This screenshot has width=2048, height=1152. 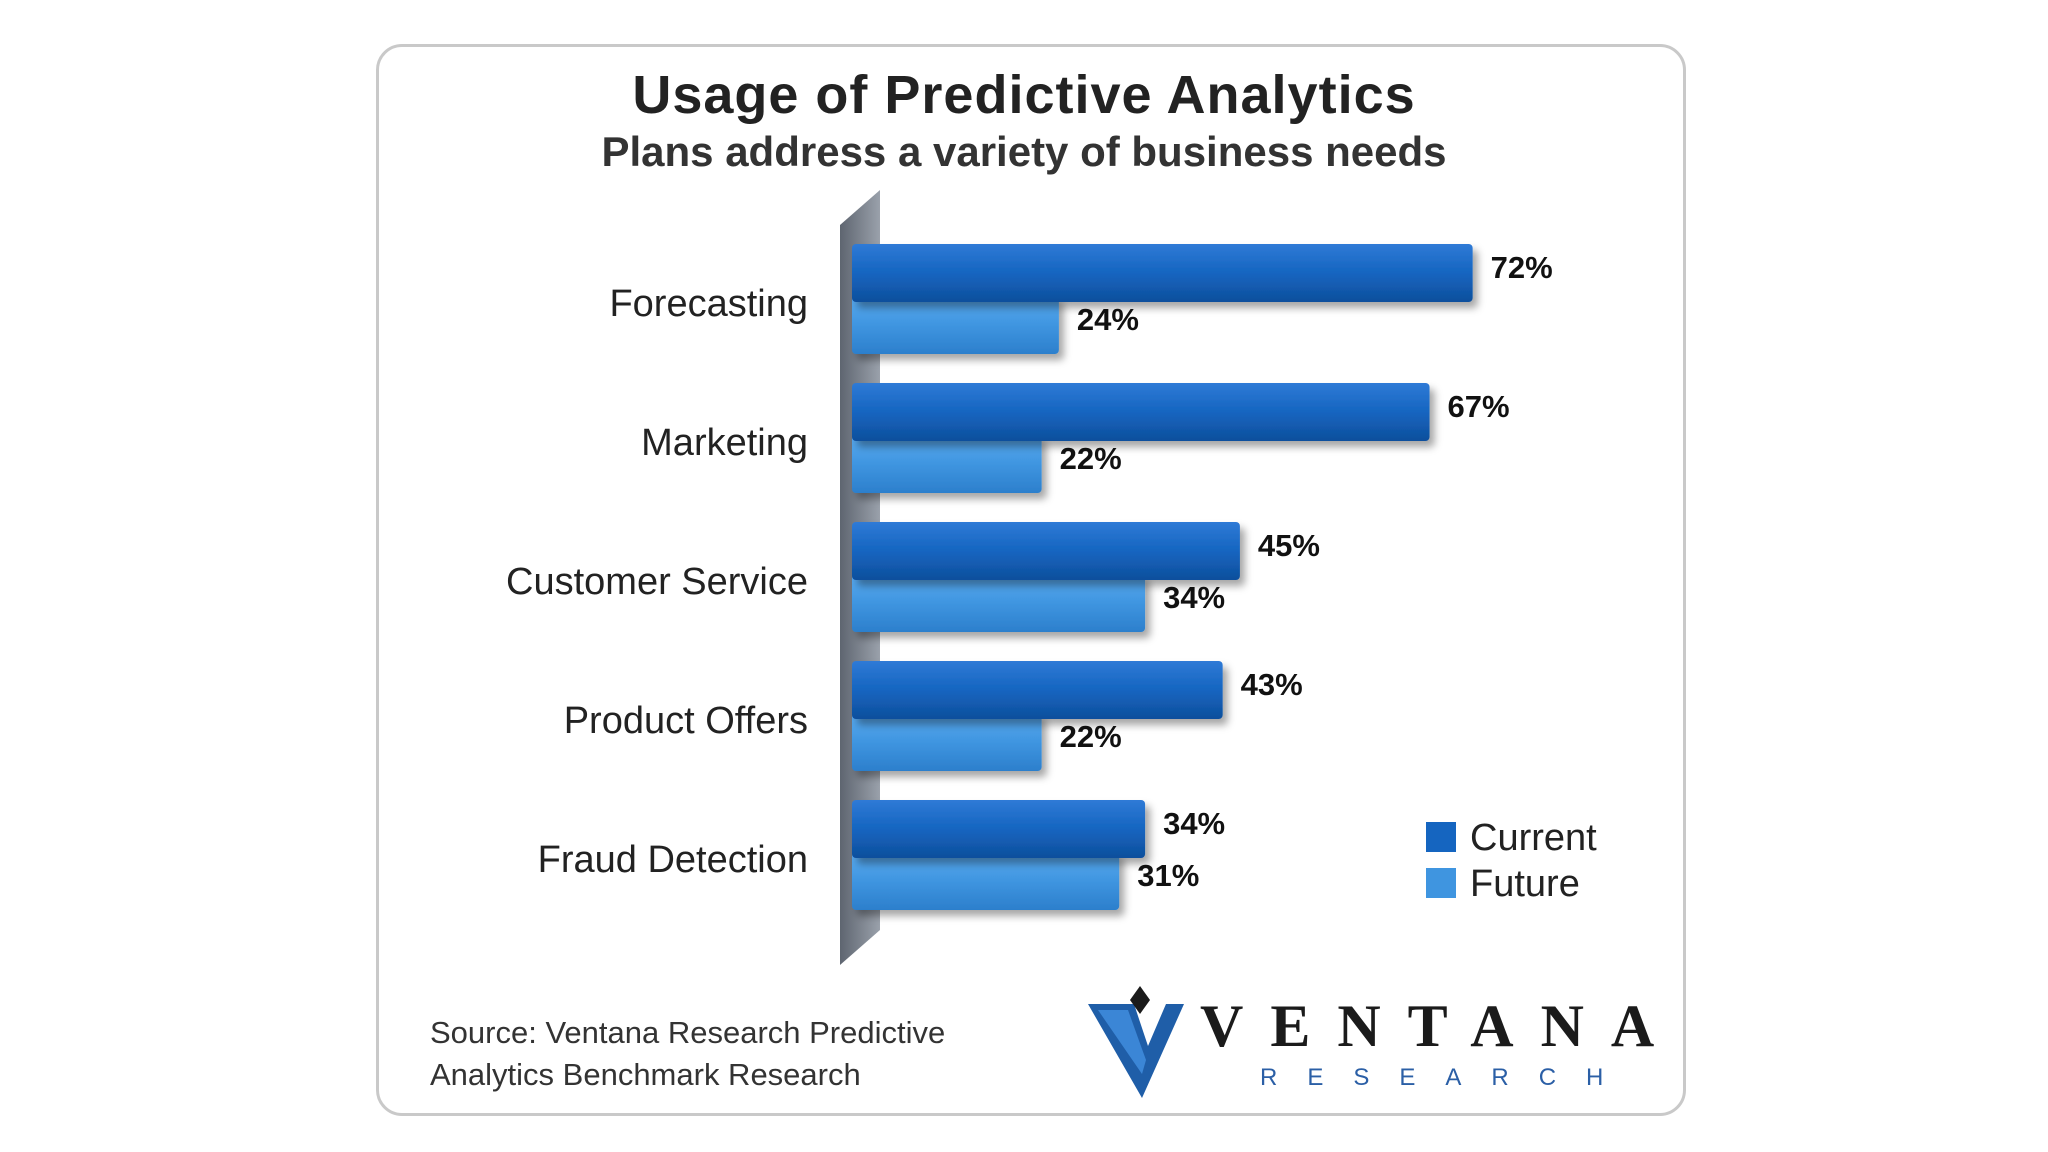 I want to click on value-label: 24%, so click(x=1108, y=319).